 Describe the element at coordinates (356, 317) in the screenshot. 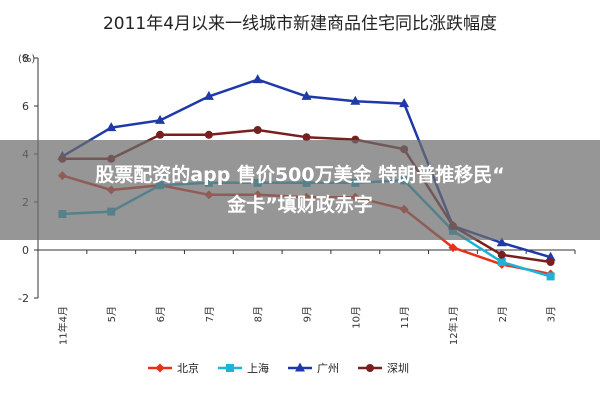

I see `x-tick-label: 10月` at that location.